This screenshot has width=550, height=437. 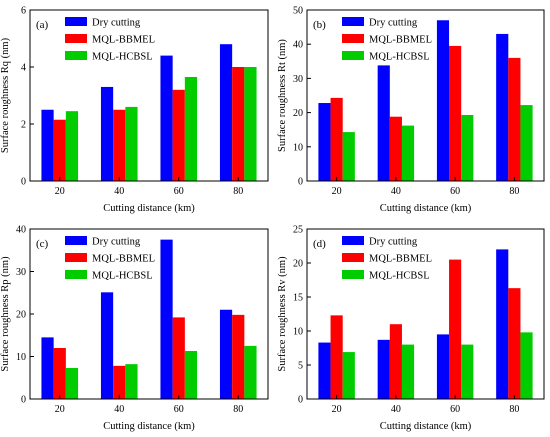 I want to click on y-axis-label: Surface roughness Rp (nm), so click(x=5, y=314).